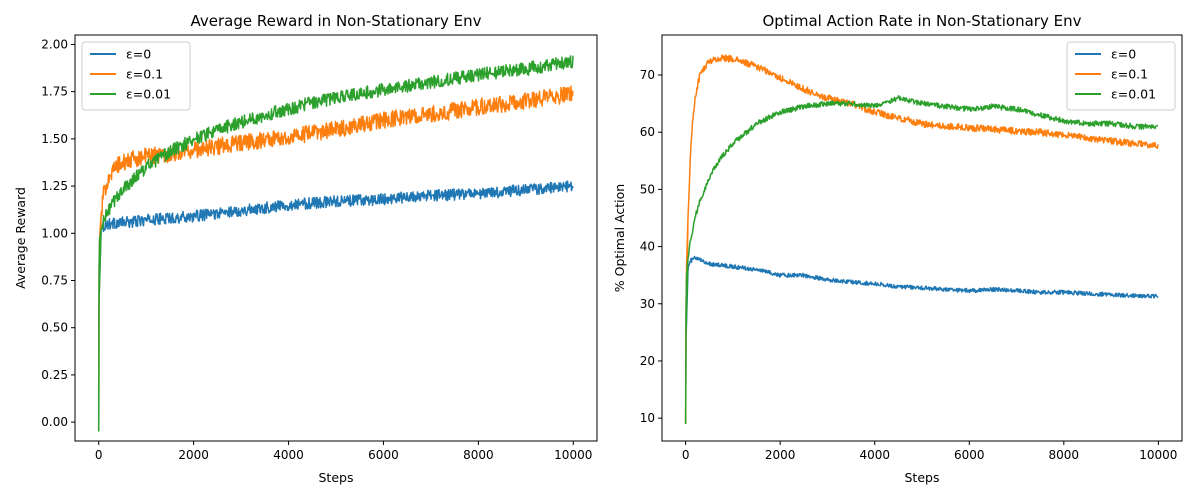  Describe the element at coordinates (647, 418) in the screenshot. I see `optimal-action-y-tick-label: 10` at that location.